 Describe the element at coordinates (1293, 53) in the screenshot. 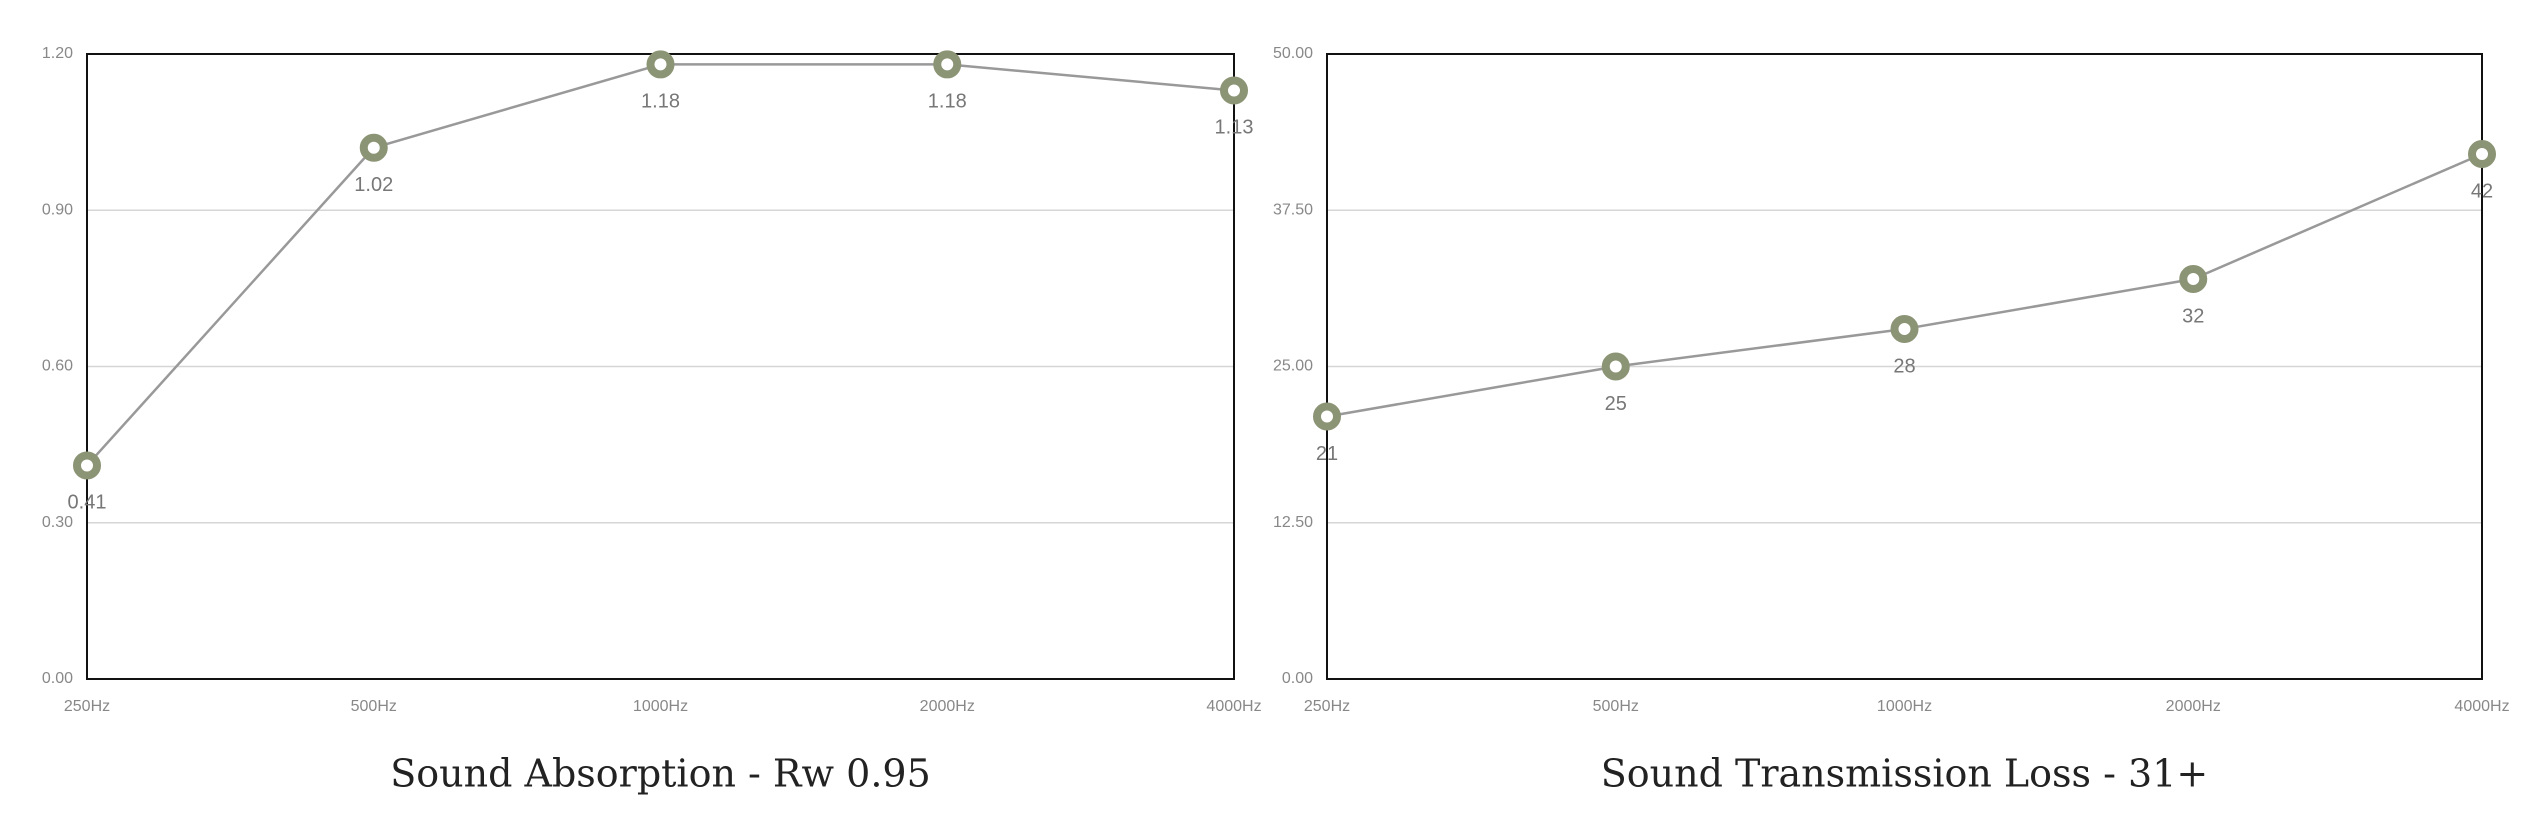

I see `y-tick-label: 50.00` at that location.